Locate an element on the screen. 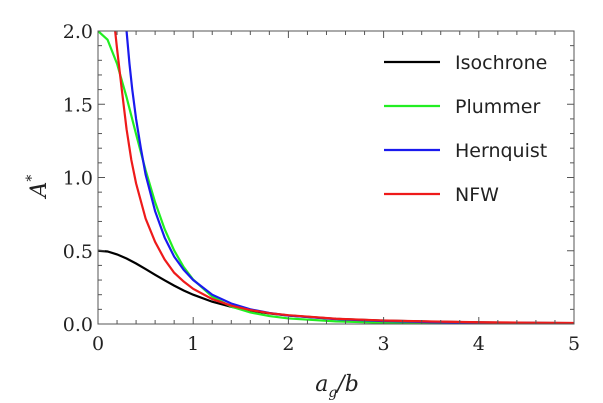 The width and height of the screenshot is (603, 403). legend-layer: Isochrone Plummer Hernquist NFW is located at coordinates (465, 129).